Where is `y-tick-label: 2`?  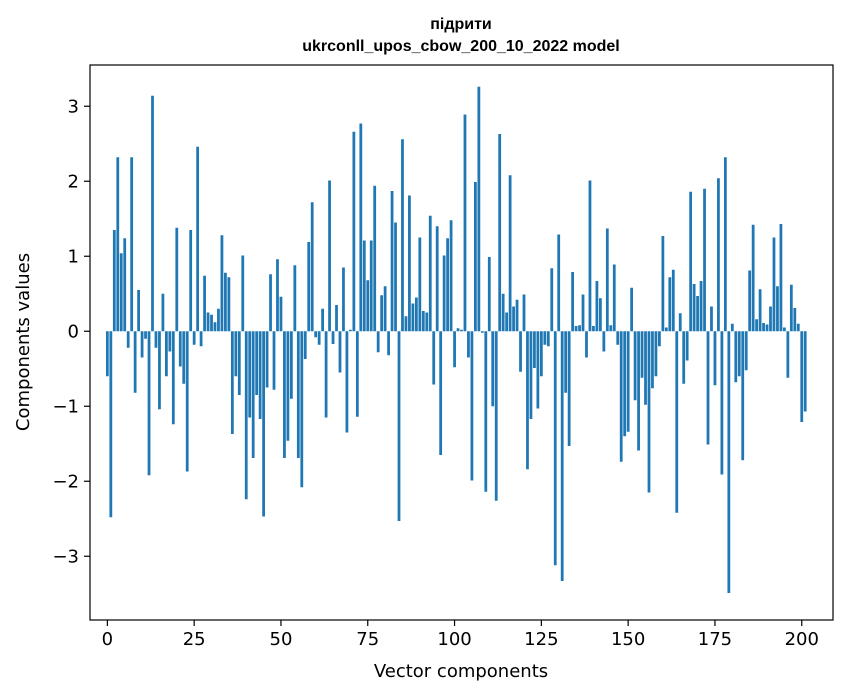
y-tick-label: 2 is located at coordinates (73, 181).